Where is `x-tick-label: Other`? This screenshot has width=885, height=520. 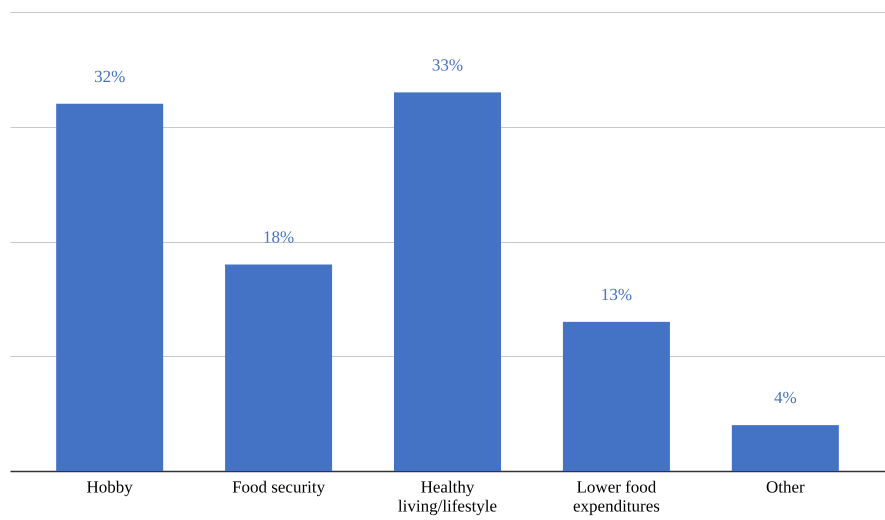 x-tick-label: Other is located at coordinates (786, 487).